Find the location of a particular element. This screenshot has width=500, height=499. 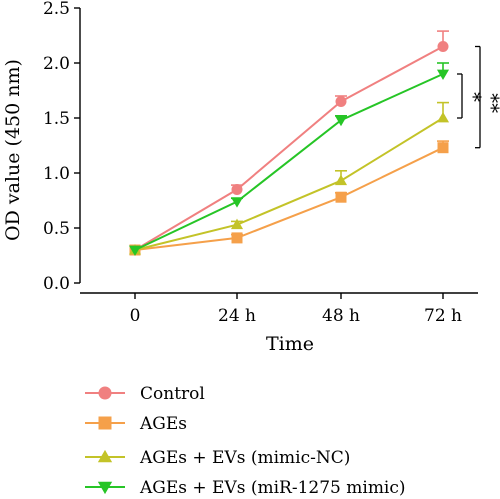

legend-label: Control is located at coordinates (172, 394).